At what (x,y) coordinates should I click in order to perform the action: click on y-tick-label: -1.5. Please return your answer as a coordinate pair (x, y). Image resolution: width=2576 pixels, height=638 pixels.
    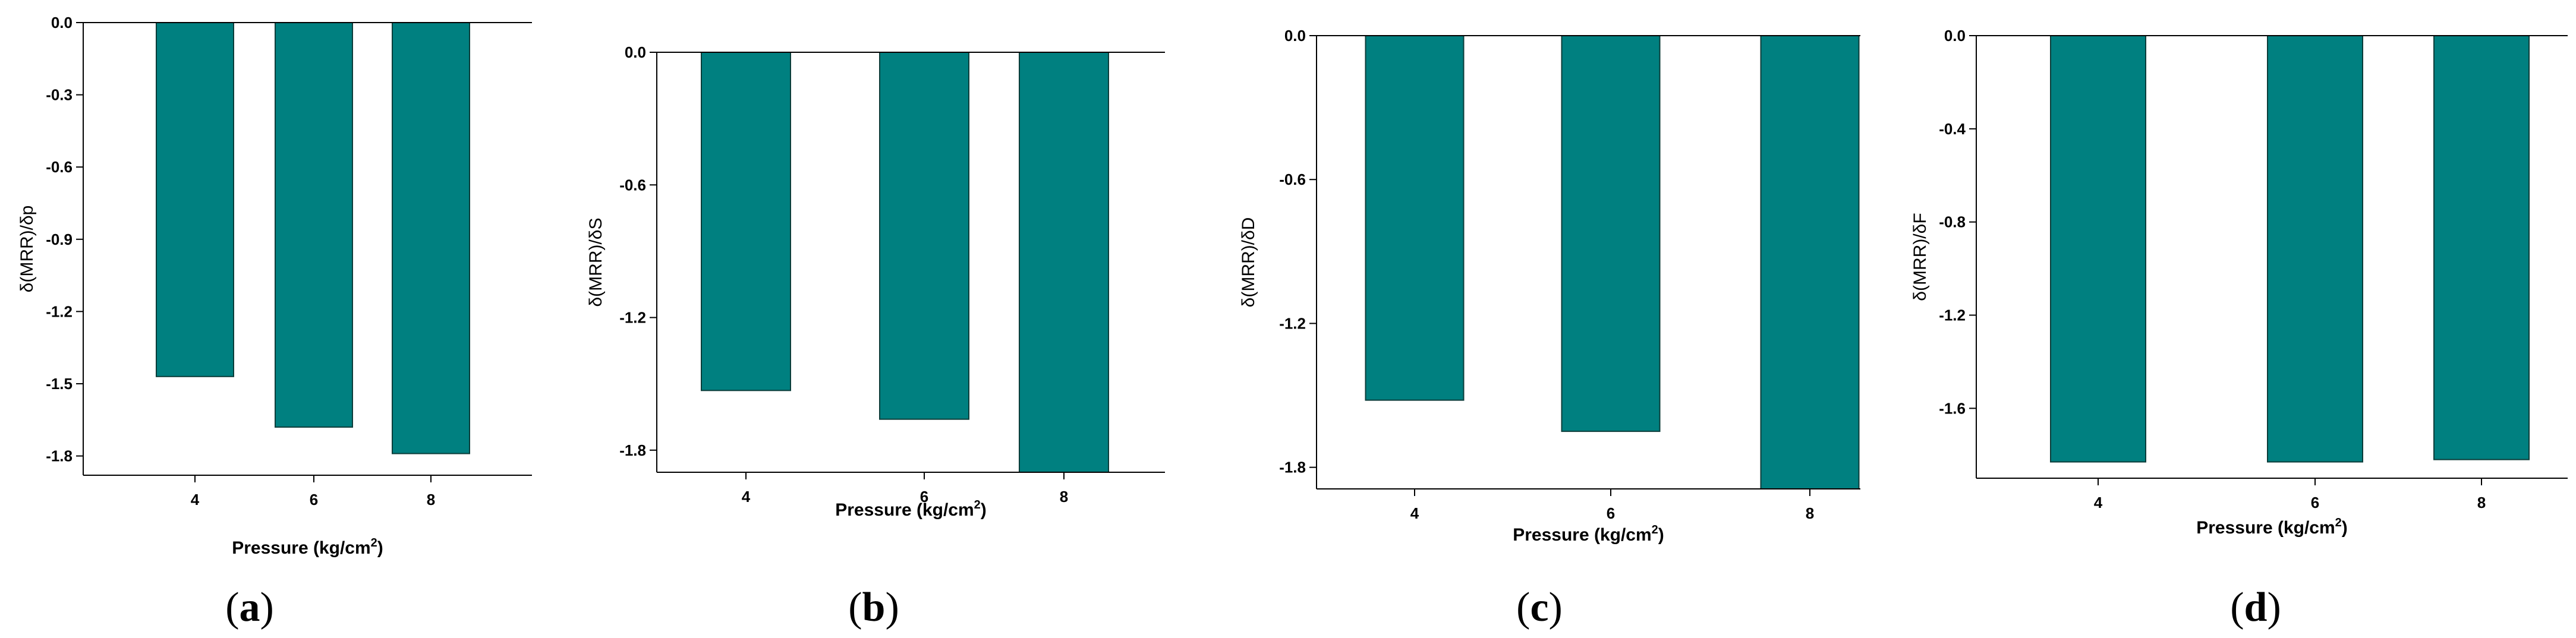
    Looking at the image, I should click on (59, 384).